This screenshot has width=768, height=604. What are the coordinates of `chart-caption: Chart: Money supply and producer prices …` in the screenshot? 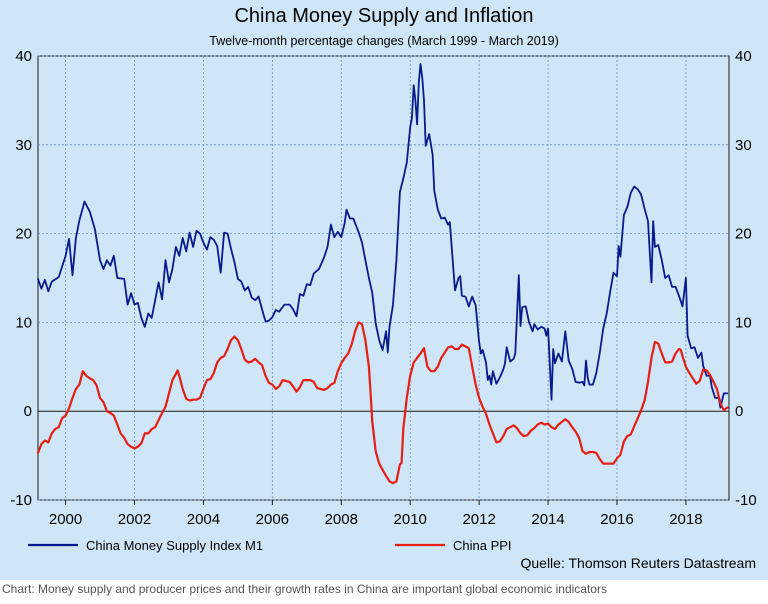 It's located at (304, 589).